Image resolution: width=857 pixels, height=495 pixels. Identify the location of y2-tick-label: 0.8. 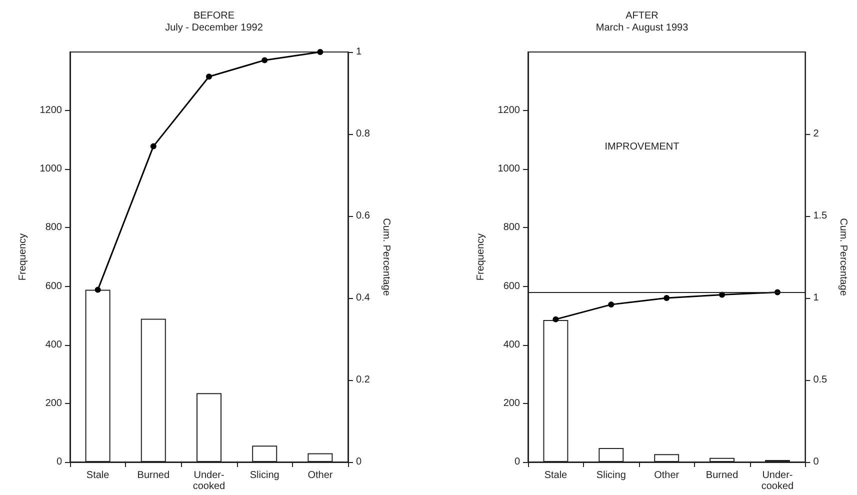
(363, 134).